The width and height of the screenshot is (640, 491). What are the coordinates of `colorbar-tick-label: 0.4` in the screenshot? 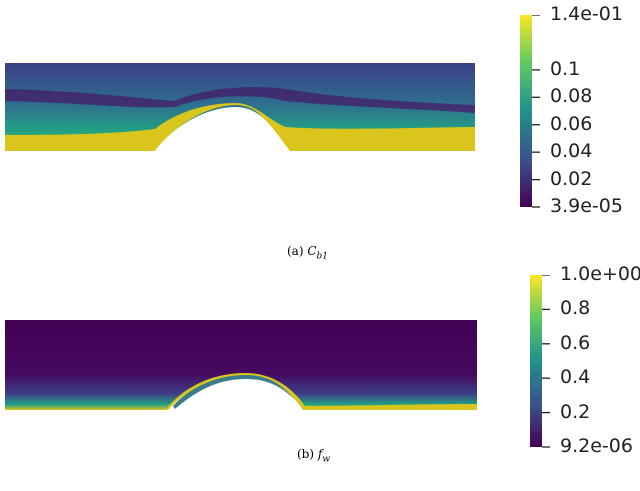 It's located at (575, 377).